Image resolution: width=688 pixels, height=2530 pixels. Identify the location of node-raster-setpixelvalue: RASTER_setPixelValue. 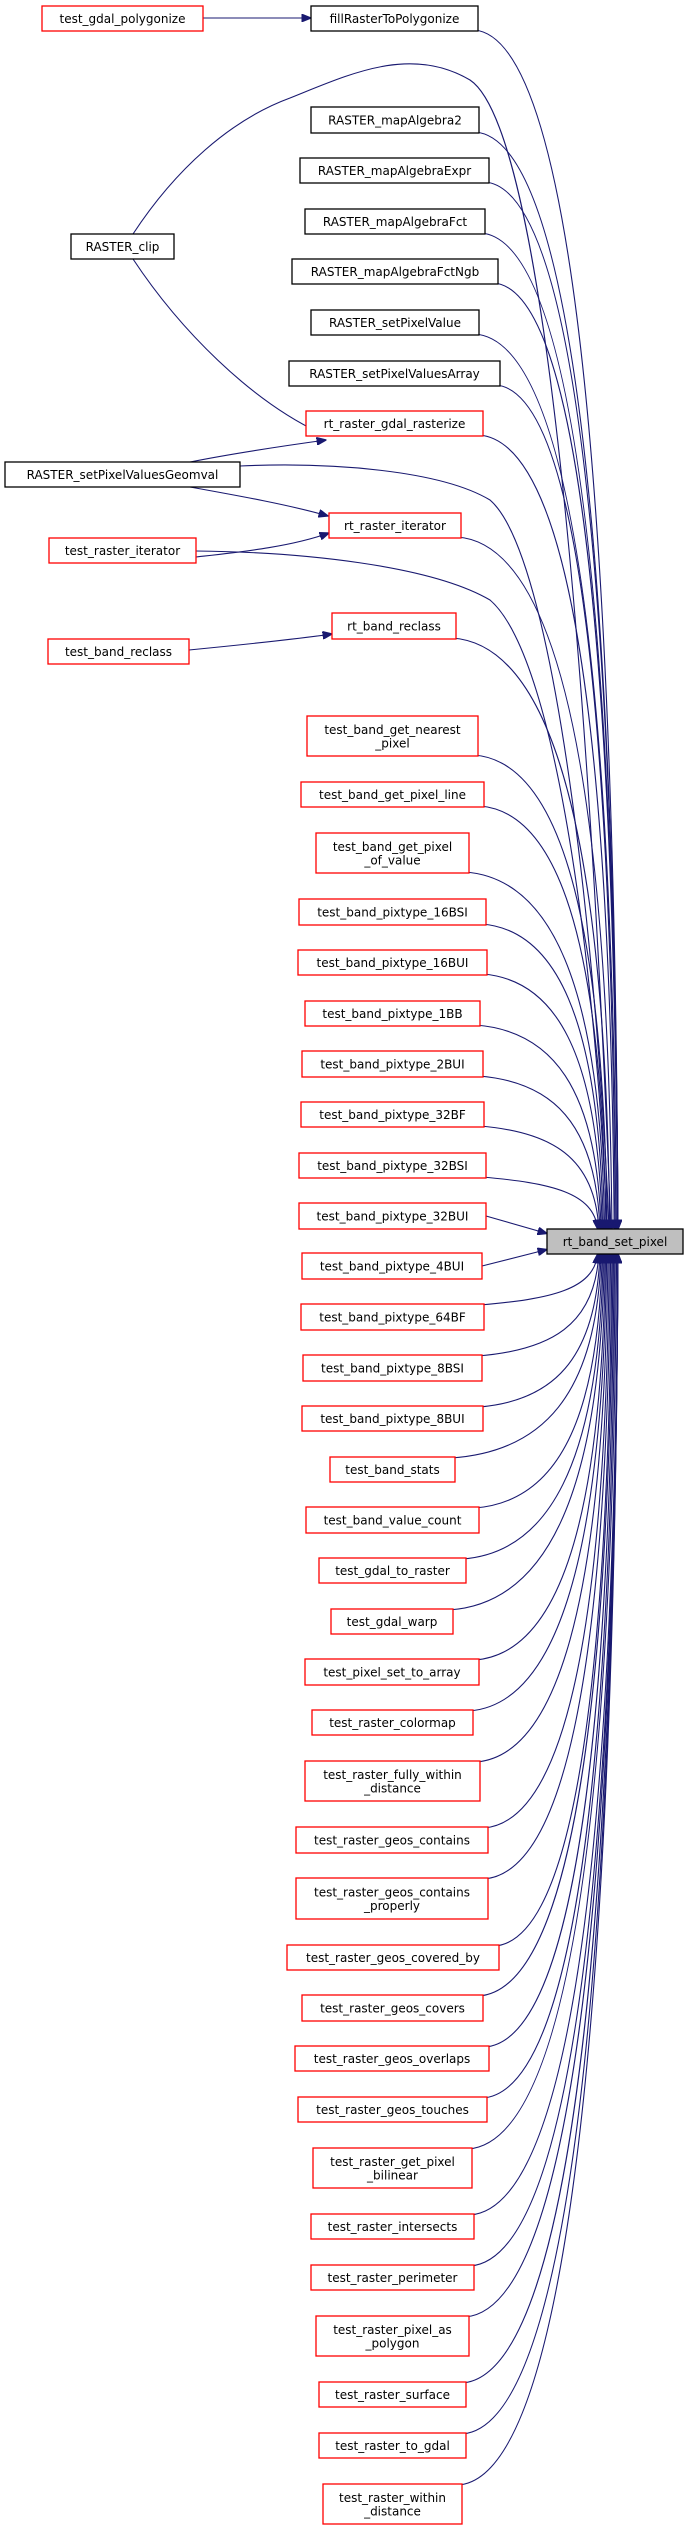
(395, 322).